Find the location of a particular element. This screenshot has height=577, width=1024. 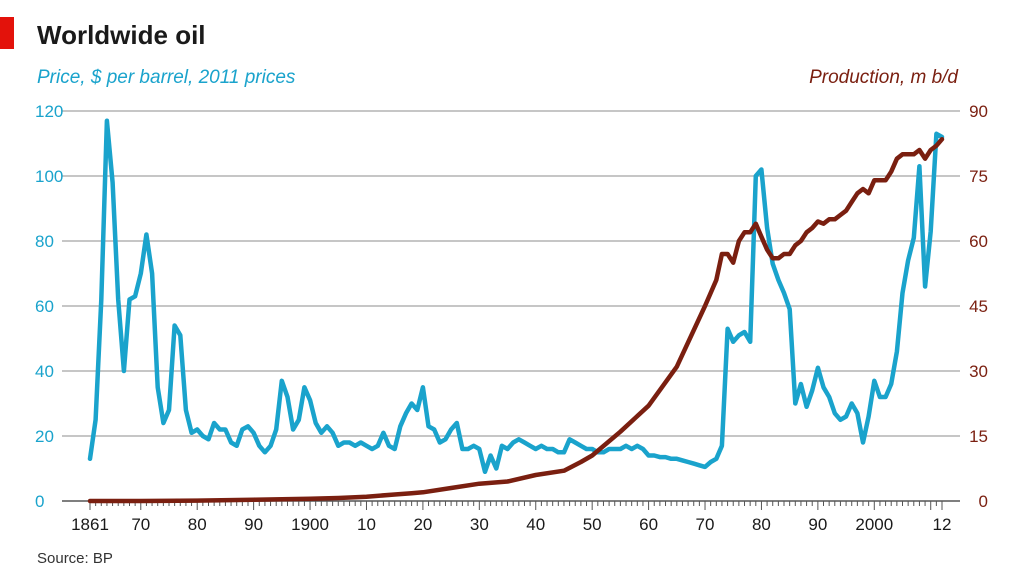

x-tick-label: 50 is located at coordinates (592, 524).